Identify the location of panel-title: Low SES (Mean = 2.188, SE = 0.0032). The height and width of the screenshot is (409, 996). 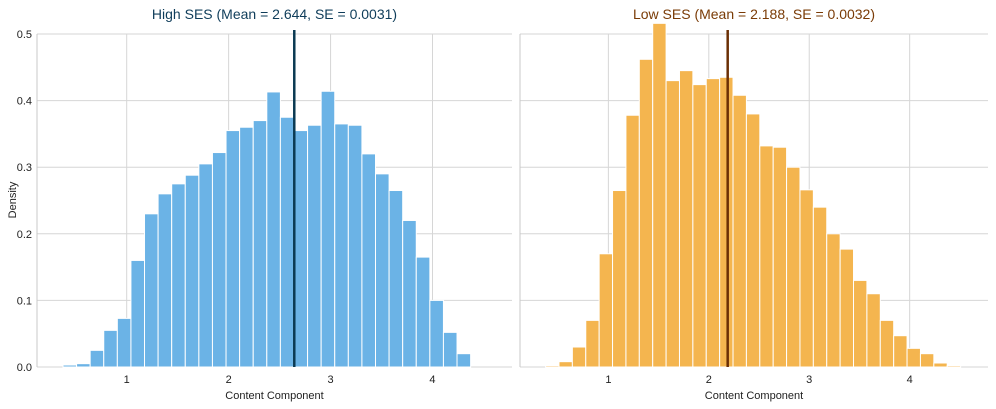
(754, 14).